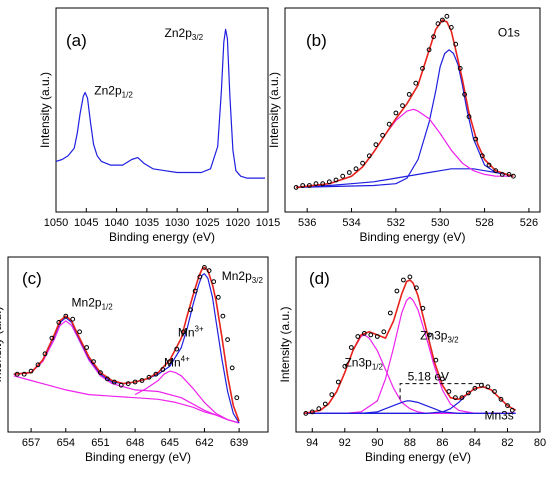 This screenshot has width=550, height=499. Describe the element at coordinates (66, 443) in the screenshot. I see `x-tick-label: 654` at that location.